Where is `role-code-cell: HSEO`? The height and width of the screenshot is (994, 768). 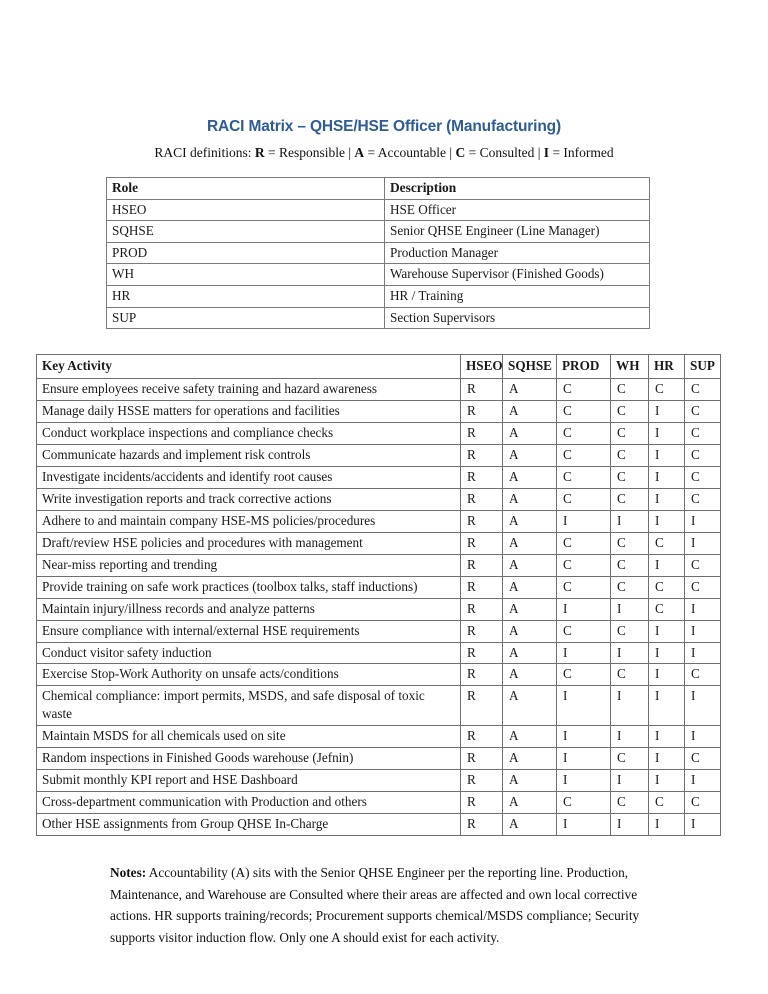 role-code-cell: HSEO is located at coordinates (245, 210).